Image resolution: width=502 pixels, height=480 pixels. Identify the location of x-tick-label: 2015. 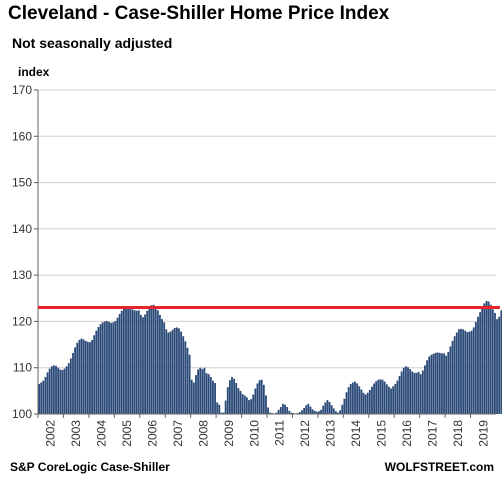
(382, 433).